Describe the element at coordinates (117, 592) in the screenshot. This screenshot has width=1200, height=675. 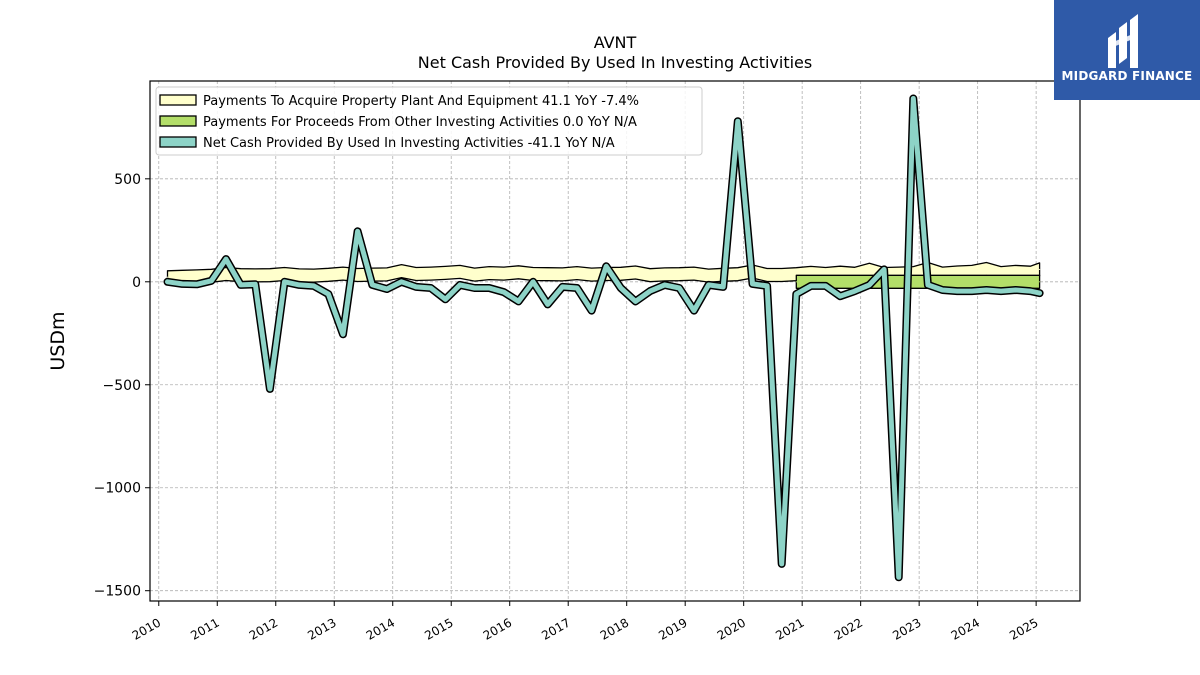
I see `y-tick-label: −1500` at that location.